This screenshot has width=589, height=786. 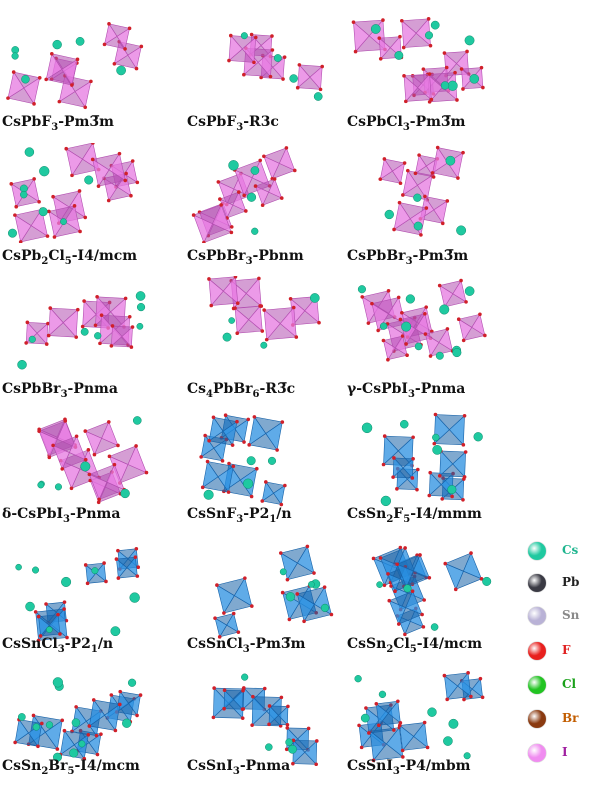 What do you see at coordinates (414, 515) in the screenshot?
I see `structure-label: CsSn2F5-I4/mmm` at bounding box center [414, 515].